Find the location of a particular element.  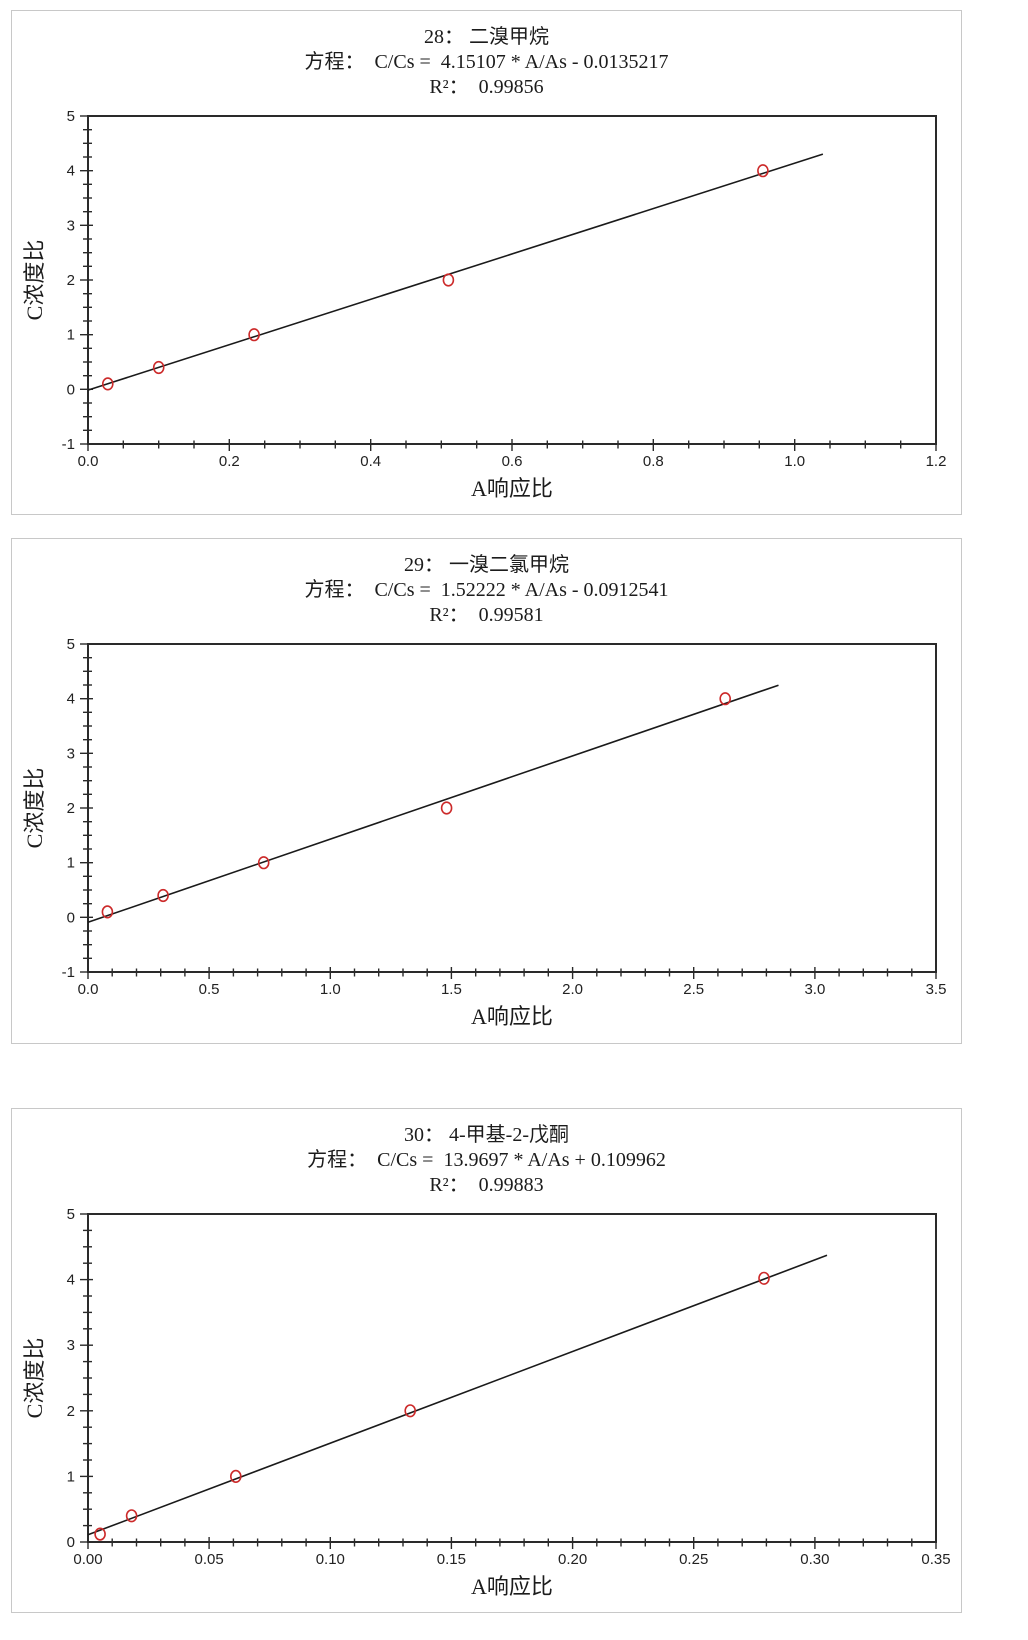

chart-r-squared: R²： 0.99856 is located at coordinates (486, 87).